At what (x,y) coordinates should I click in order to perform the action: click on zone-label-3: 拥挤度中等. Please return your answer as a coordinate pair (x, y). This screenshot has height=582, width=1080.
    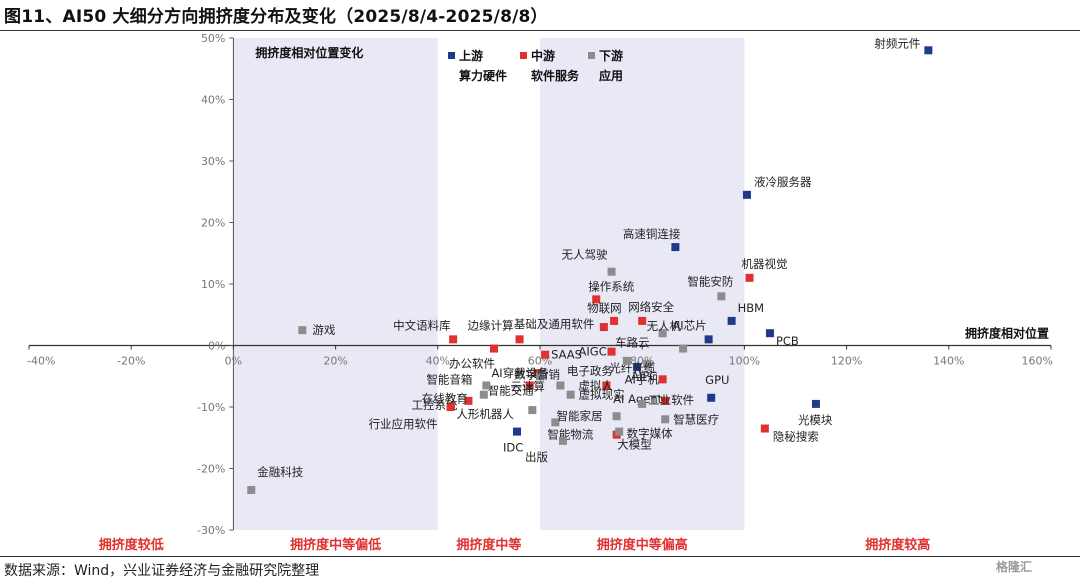
    Looking at the image, I should click on (488, 545).